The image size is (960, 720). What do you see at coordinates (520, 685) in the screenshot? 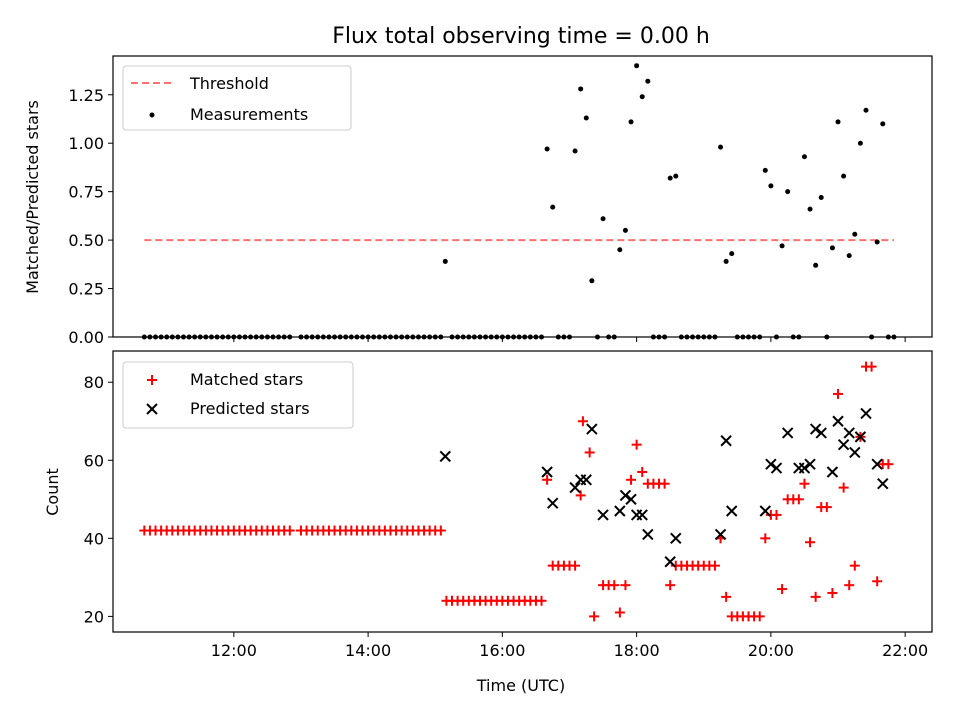
I see `x-axis-label: Time (UTC)` at bounding box center [520, 685].